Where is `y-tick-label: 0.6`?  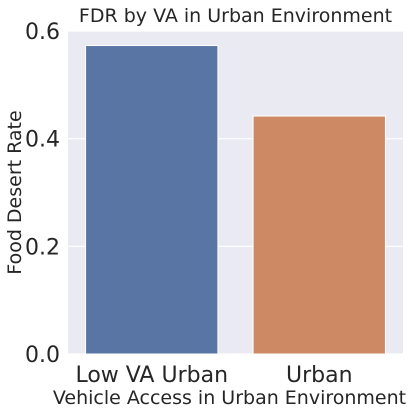 y-tick-label: 0.6 is located at coordinates (42, 32).